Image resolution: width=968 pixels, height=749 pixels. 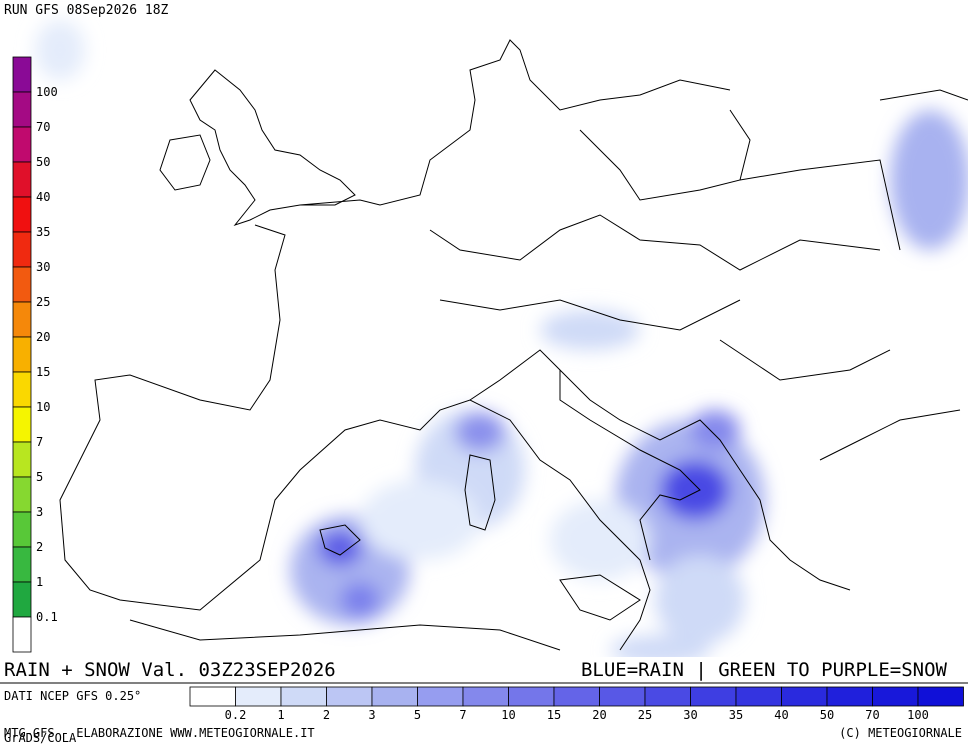 What do you see at coordinates (39, 477) in the screenshot?
I see `snow-label: 5` at bounding box center [39, 477].